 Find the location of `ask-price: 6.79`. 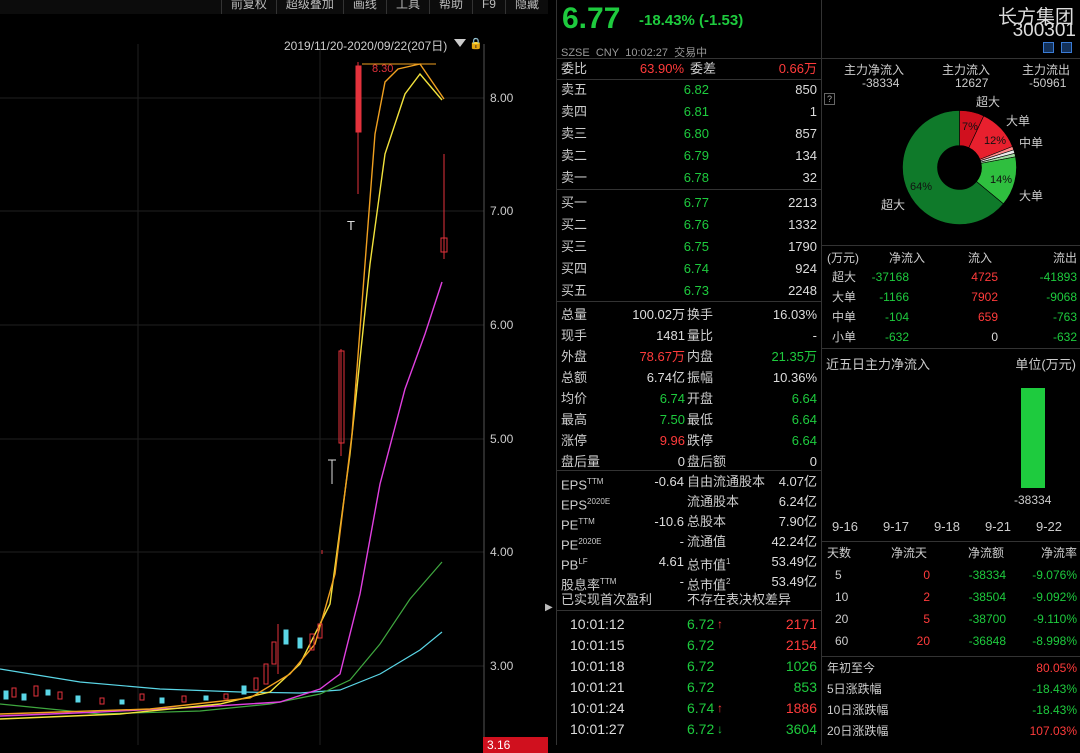

ask-price: 6.79 is located at coordinates (696, 155).